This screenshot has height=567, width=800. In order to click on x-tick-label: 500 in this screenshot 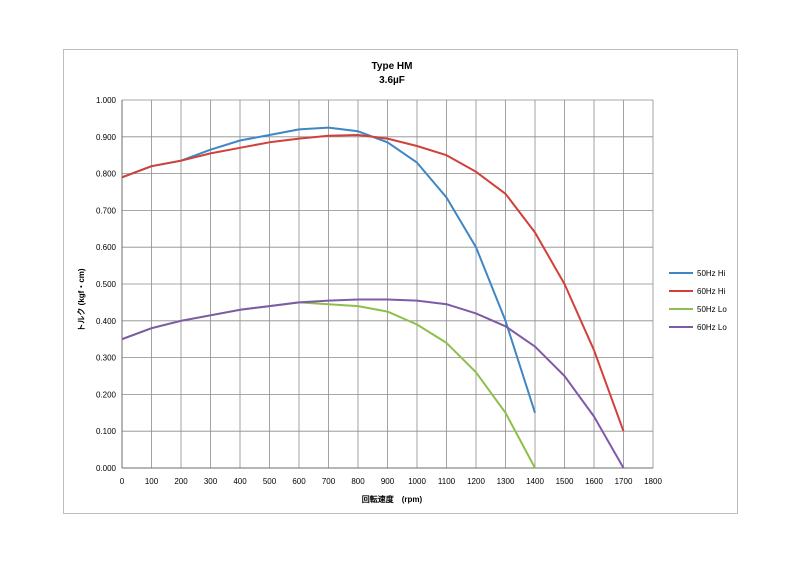, I will do `click(270, 481)`.